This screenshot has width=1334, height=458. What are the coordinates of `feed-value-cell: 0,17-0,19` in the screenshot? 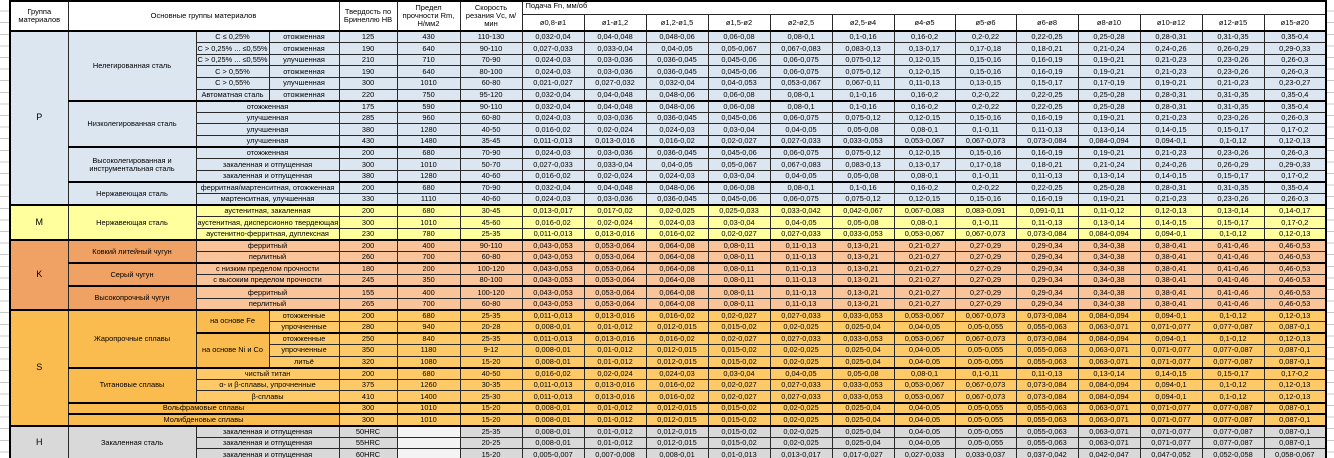 It's located at (1109, 83).